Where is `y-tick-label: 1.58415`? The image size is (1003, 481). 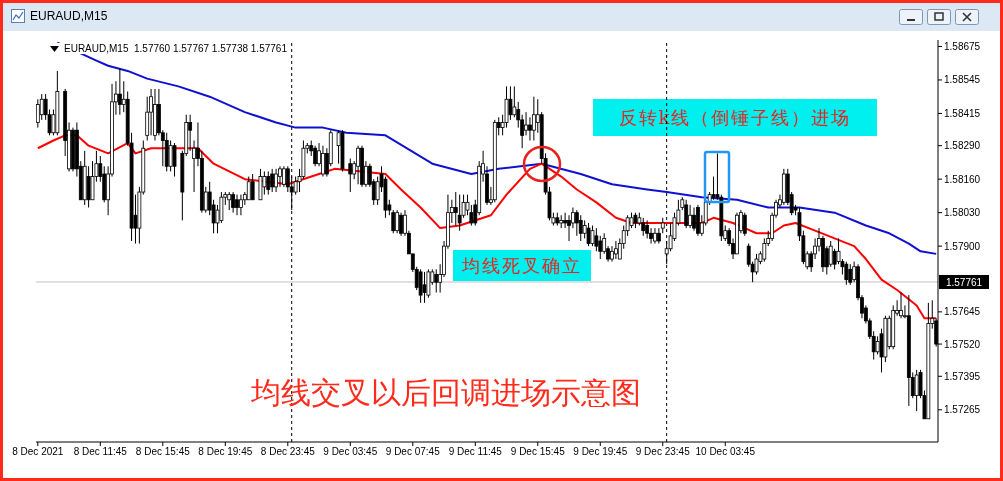 y-tick-label: 1.58415 is located at coordinates (962, 113).